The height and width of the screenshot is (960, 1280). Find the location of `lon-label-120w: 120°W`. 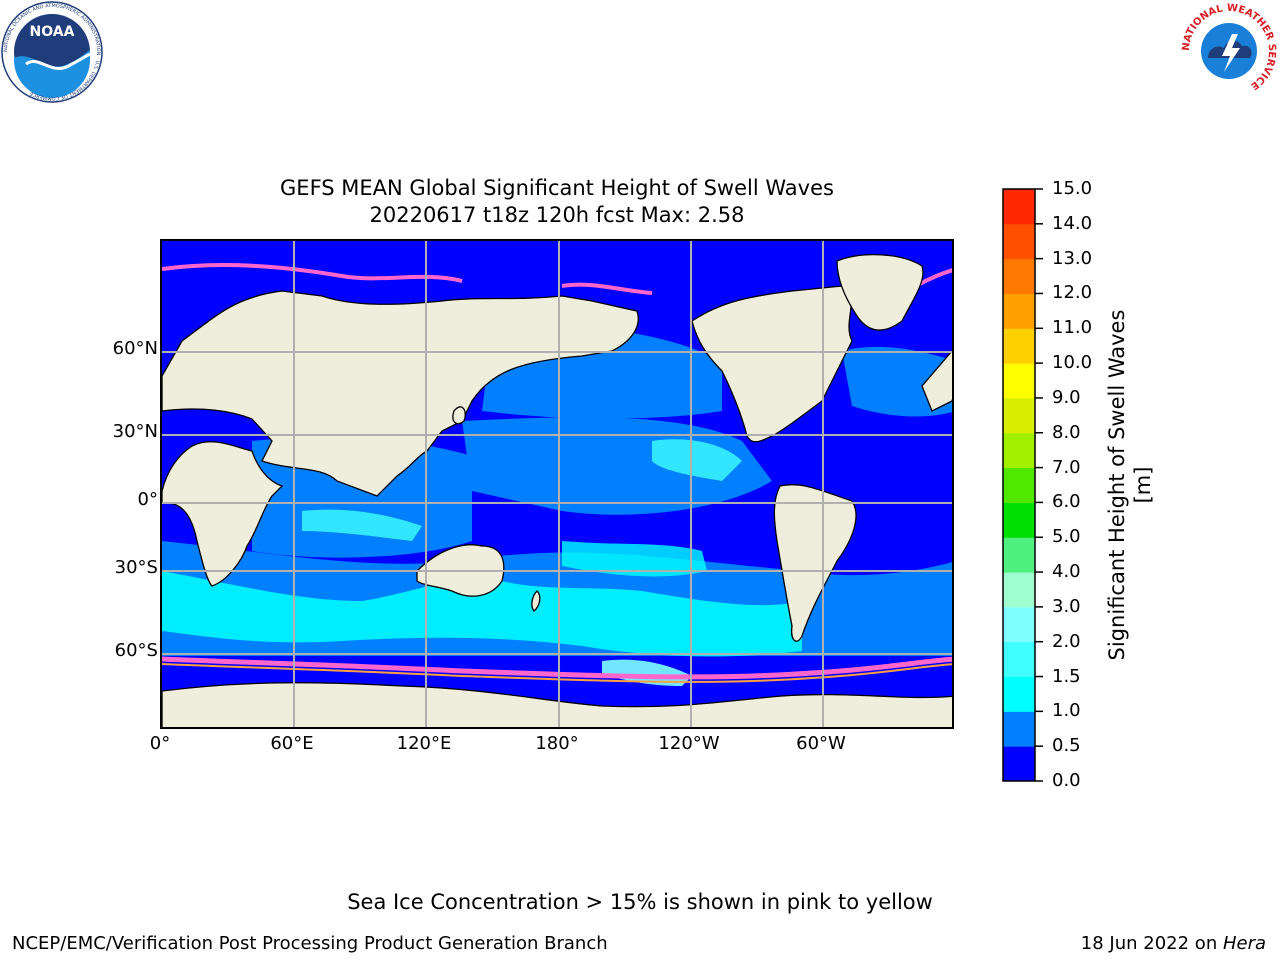

lon-label-120w: 120°W is located at coordinates (689, 743).